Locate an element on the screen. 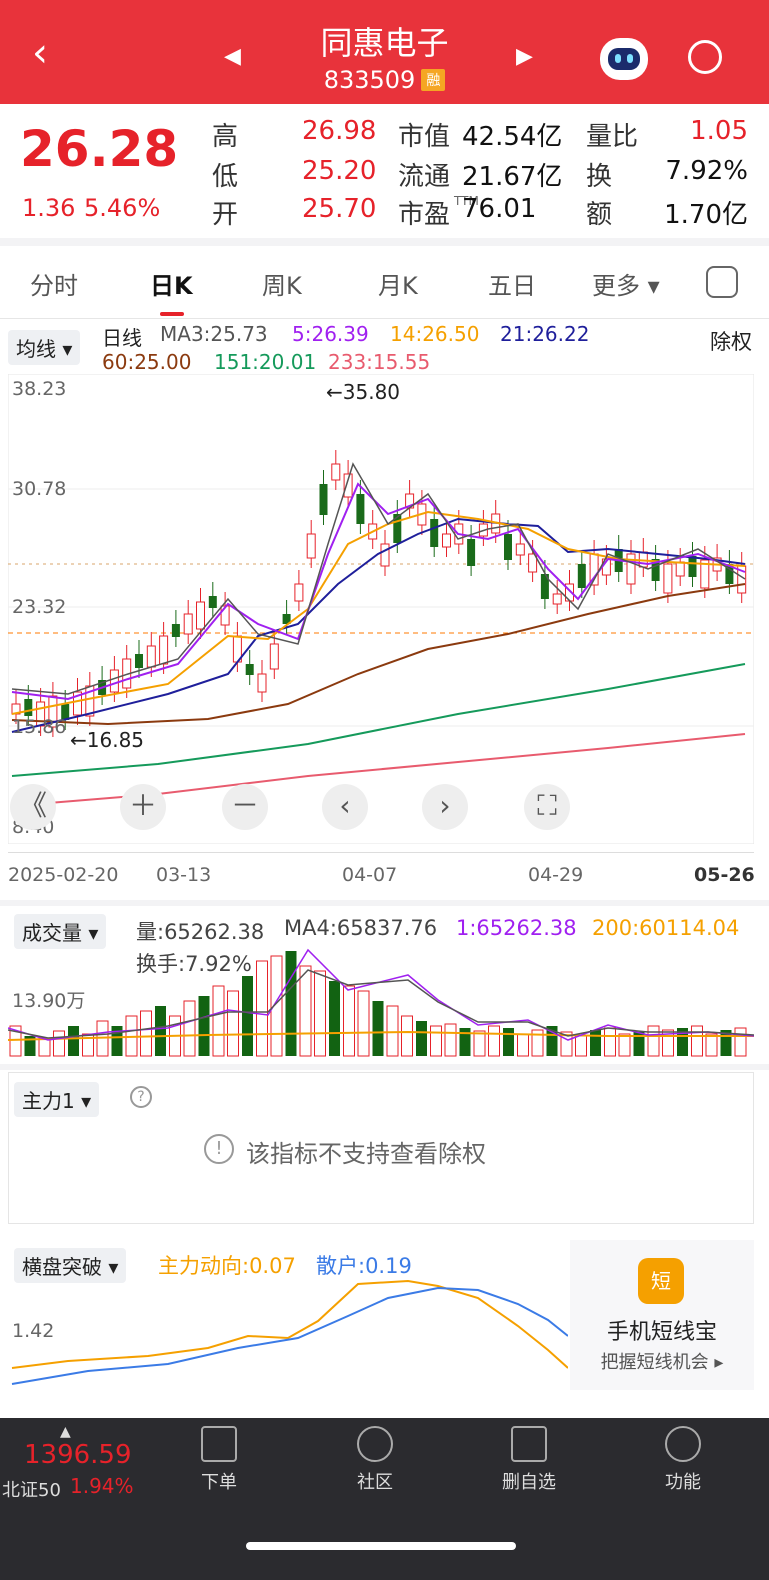 The image size is (769, 1580). collapse-icon: 《 is located at coordinates (33, 807).